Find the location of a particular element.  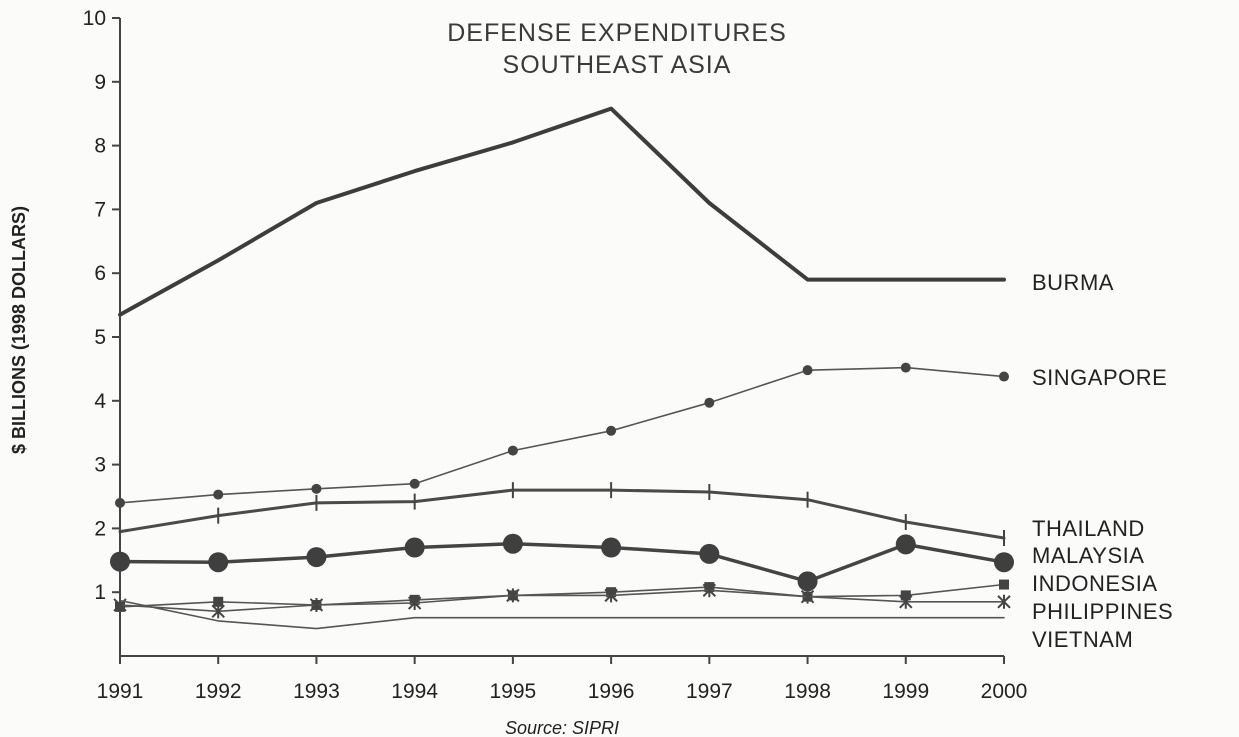

series-singapore is located at coordinates (562, 435).